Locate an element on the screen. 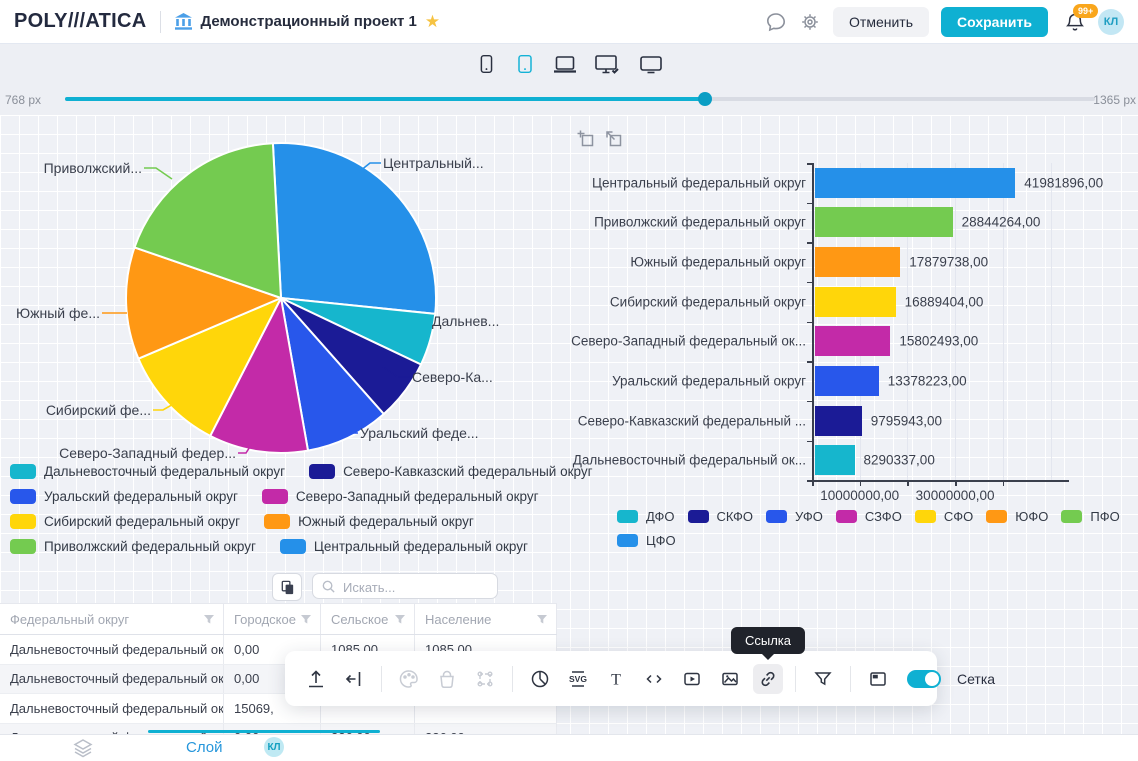 This screenshot has height=761, width=1138. width-slider is located at coordinates (580, 99).